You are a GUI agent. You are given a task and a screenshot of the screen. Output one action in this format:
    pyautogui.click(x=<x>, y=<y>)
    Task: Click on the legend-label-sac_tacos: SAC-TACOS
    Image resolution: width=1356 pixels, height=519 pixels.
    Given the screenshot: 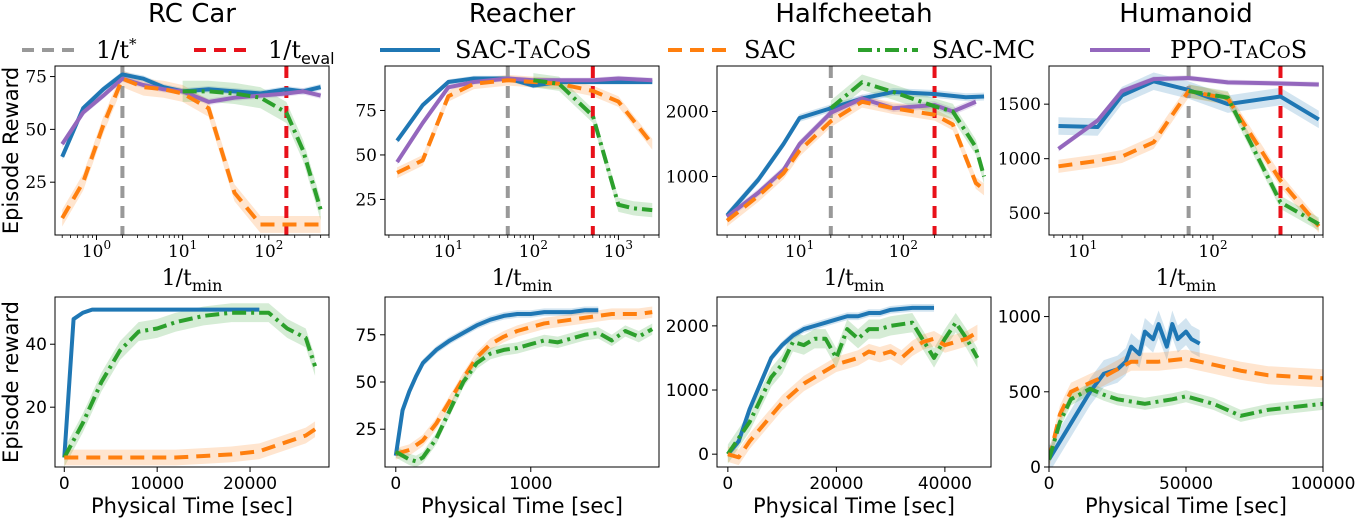 What is the action you would take?
    pyautogui.click(x=523, y=50)
    